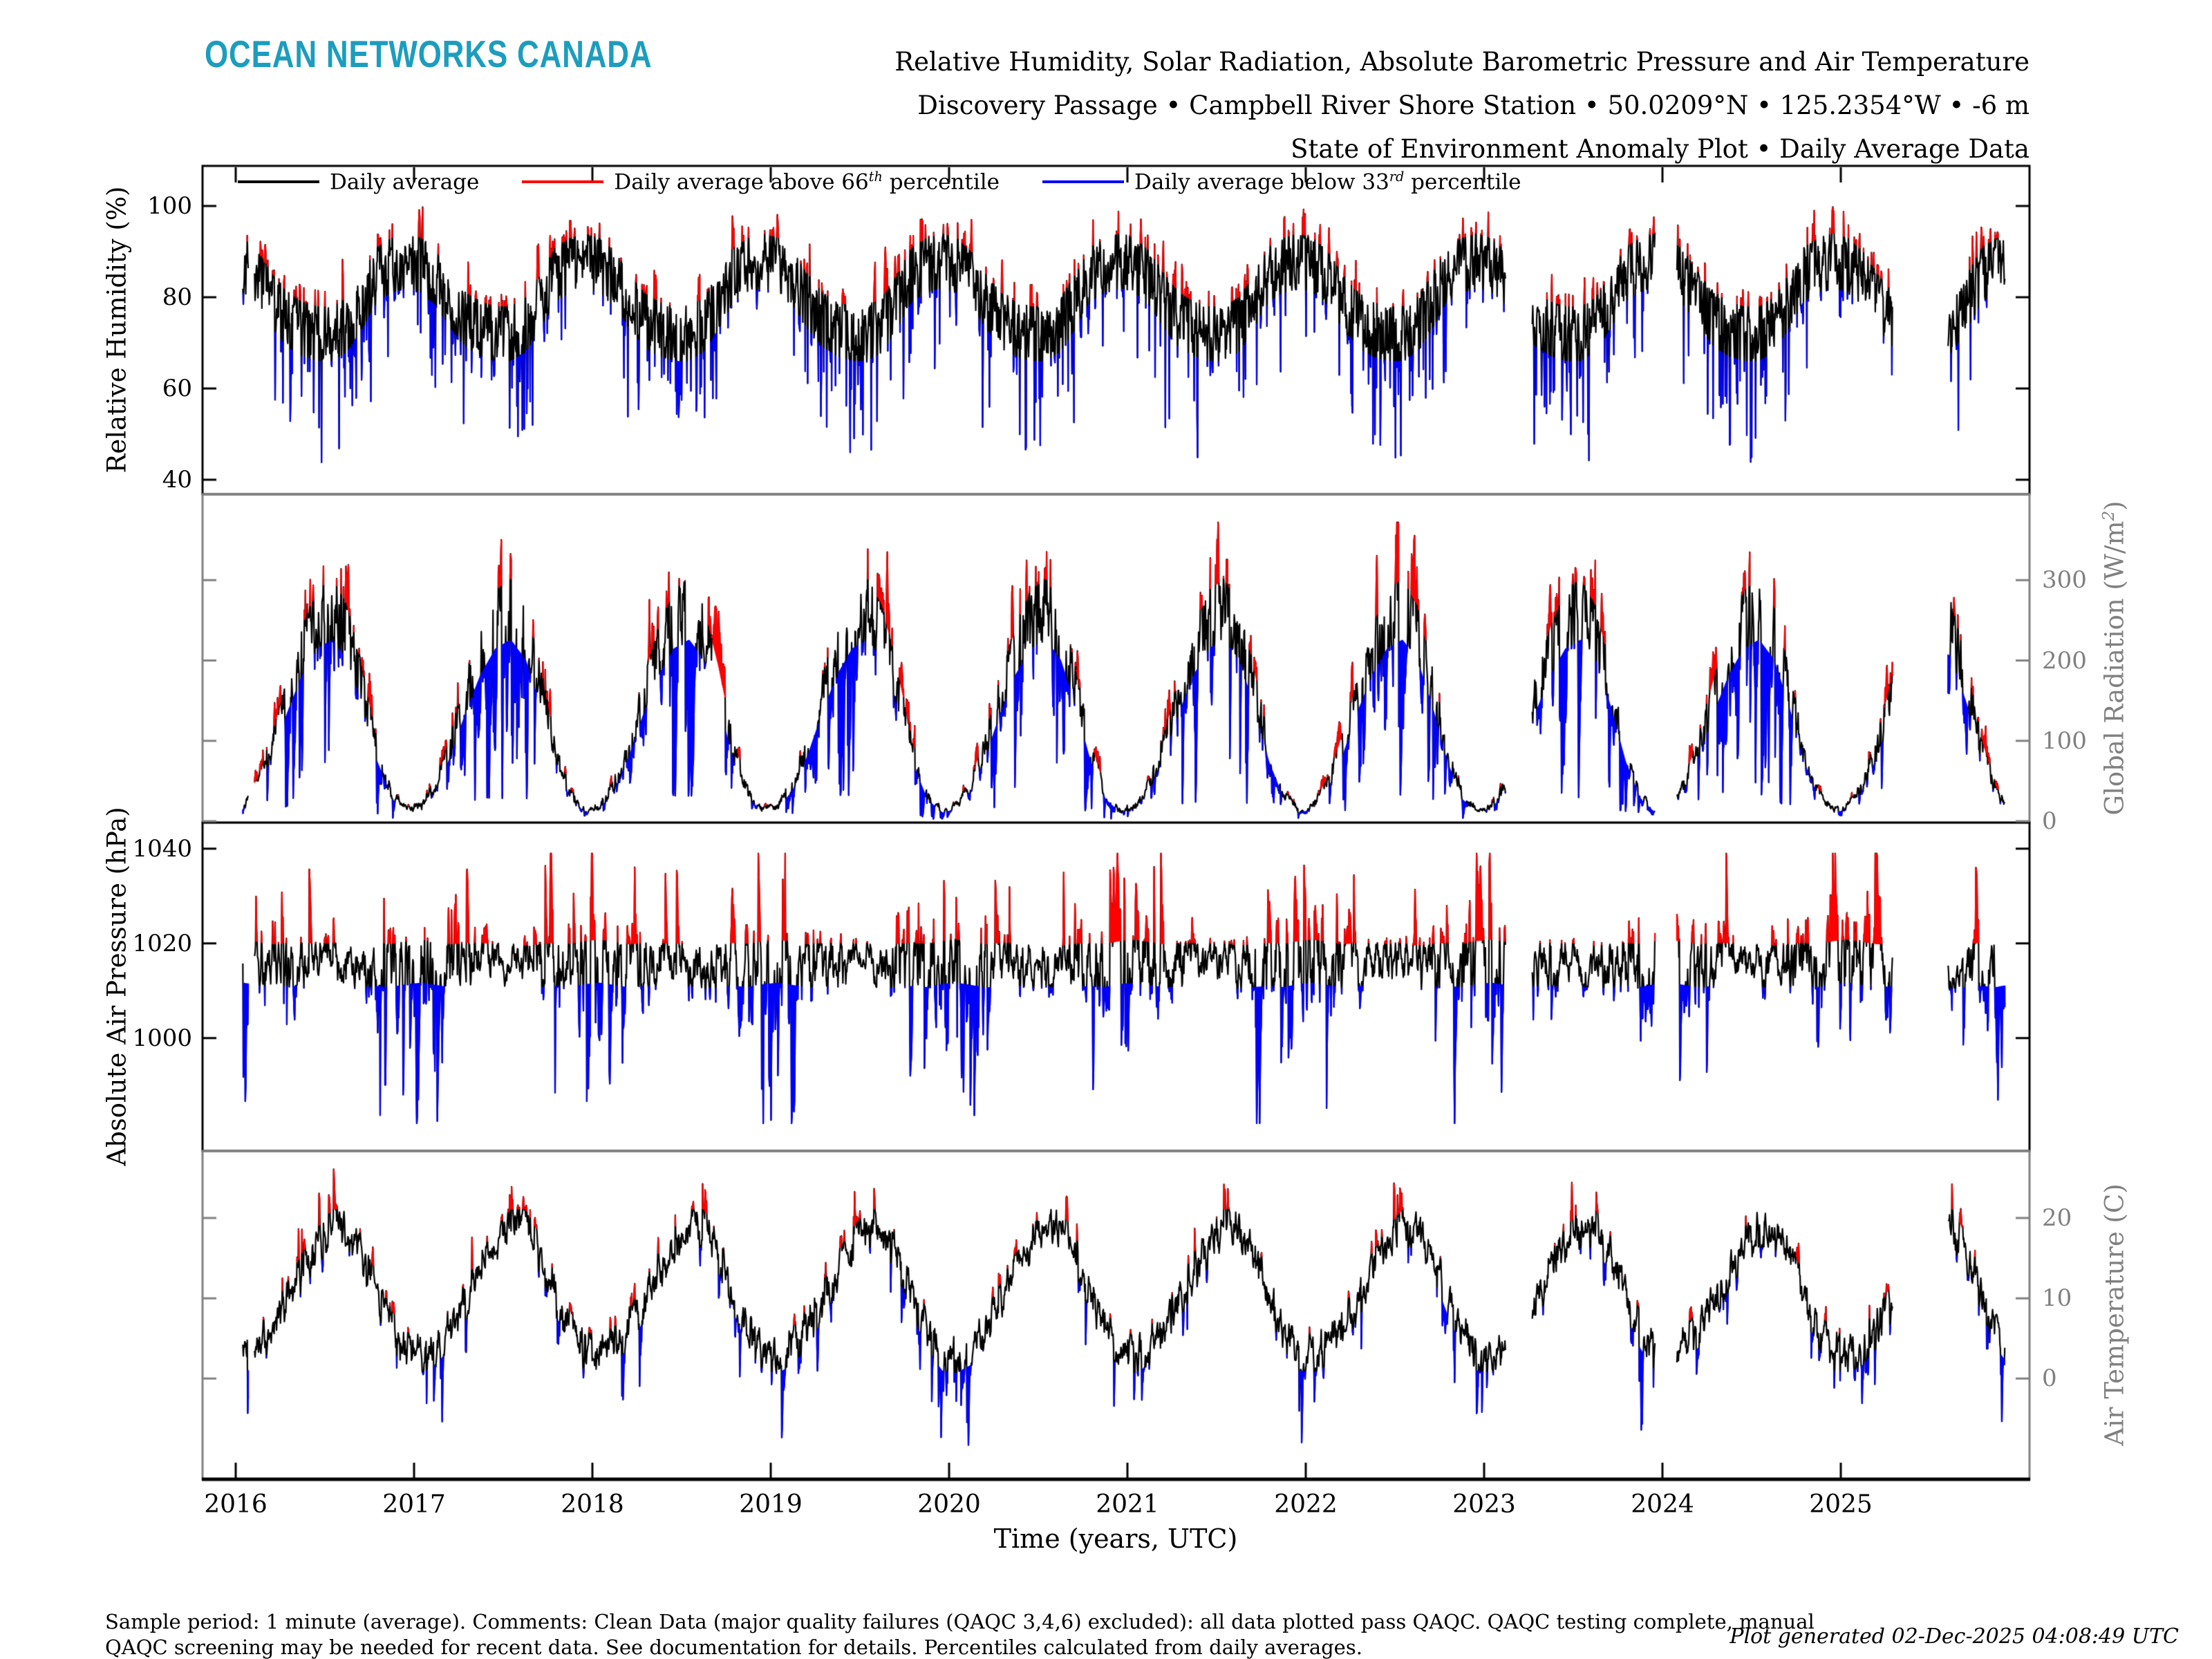 The height and width of the screenshot is (1659, 2212). I want to click on x-tick-label-year: 2016, so click(236, 1504).